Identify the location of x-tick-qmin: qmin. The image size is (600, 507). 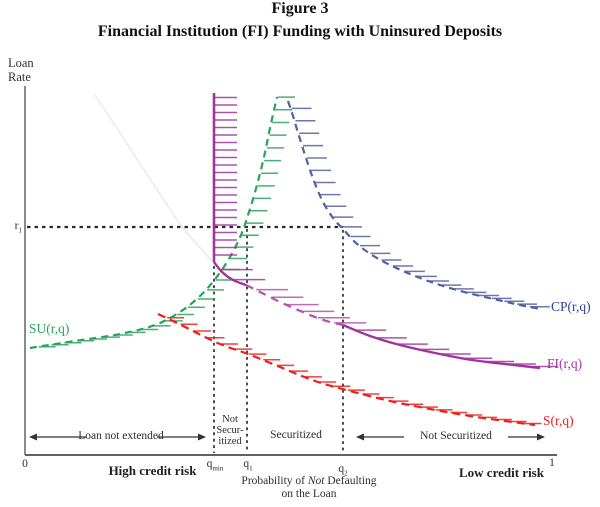
(215, 465).